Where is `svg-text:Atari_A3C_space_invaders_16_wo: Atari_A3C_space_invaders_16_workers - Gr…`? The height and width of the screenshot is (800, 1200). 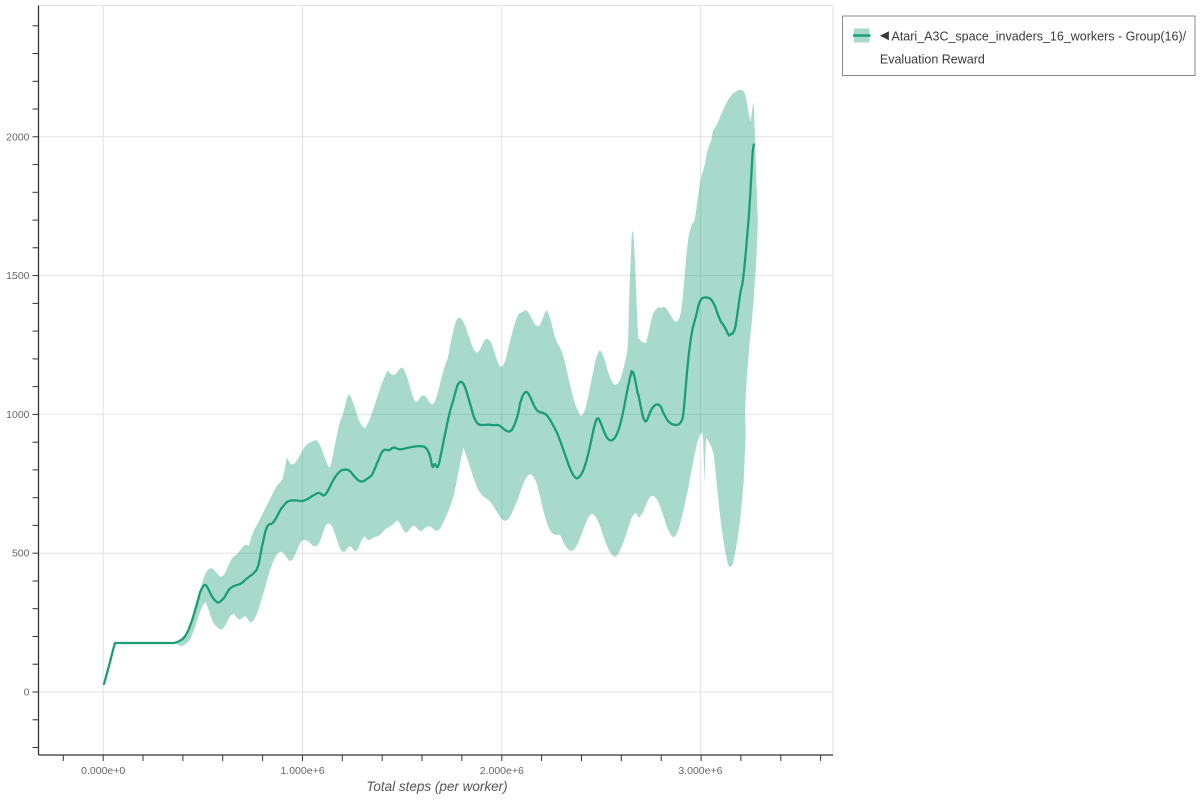
svg-text:Atari_A3C_space_invaders_16_wo: Atari_A3C_space_invaders_16_workers - Gr… is located at coordinates (1039, 37).